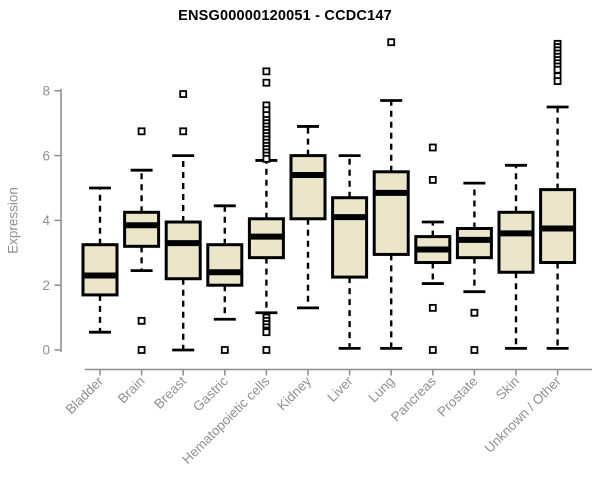 The image size is (600, 500). What do you see at coordinates (85, 395) in the screenshot?
I see `x-tick-label: Bladder` at bounding box center [85, 395].